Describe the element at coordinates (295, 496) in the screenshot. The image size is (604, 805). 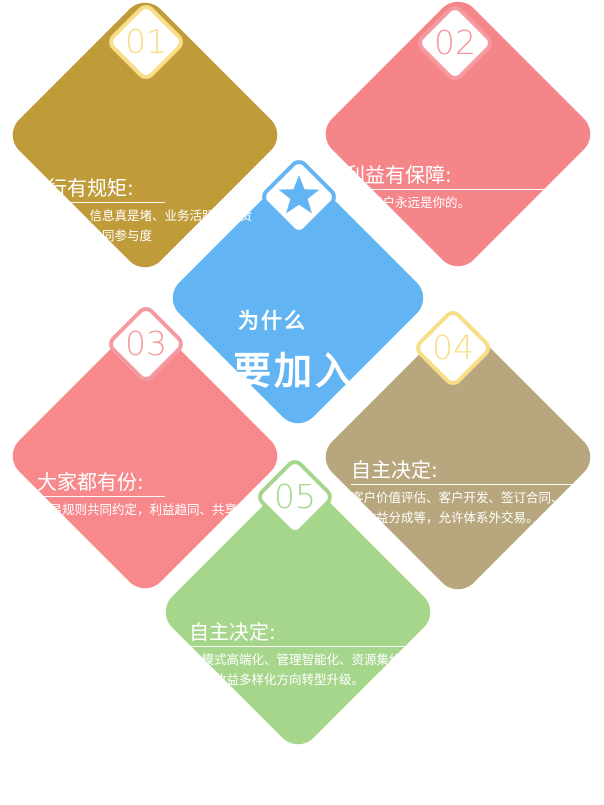
I see `badge-05-number: 05` at that location.